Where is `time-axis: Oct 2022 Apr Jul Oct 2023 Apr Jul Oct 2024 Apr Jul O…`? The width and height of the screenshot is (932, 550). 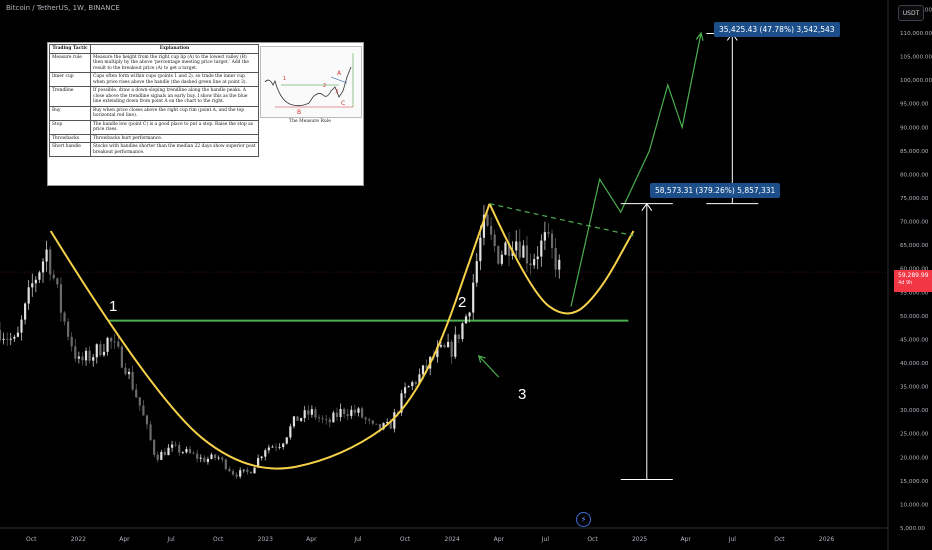 time-axis: Oct 2022 Apr Jul Oct 2023 Apr Jul Oct 2024 Apr Jul O… is located at coordinates (444, 535).